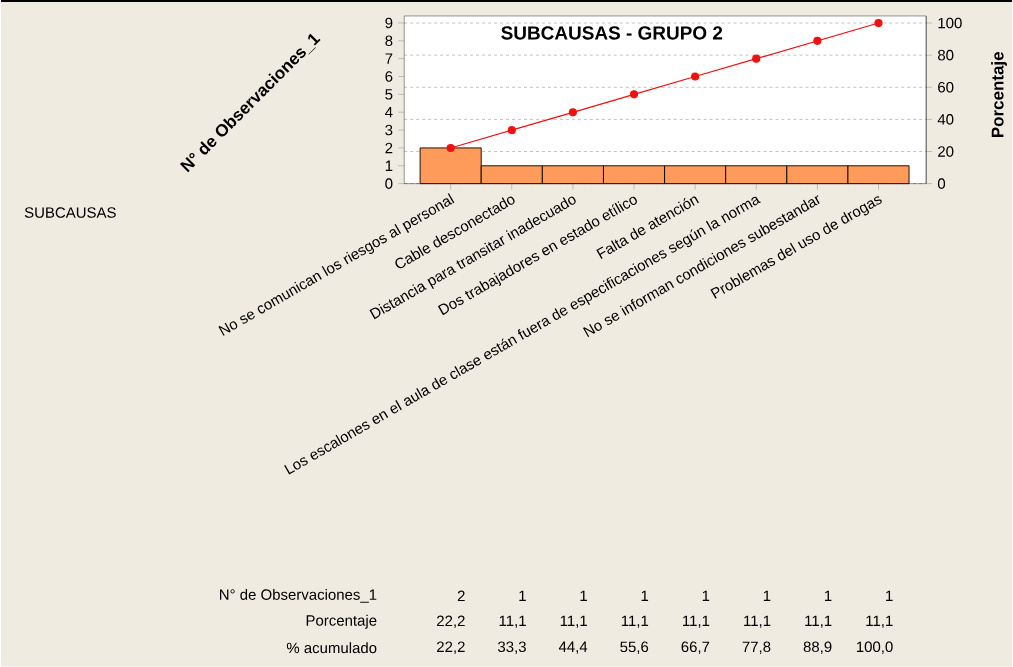 This screenshot has width=1013, height=667. What do you see at coordinates (70, 213) in the screenshot?
I see `text: SUBCAUSAS` at bounding box center [70, 213].